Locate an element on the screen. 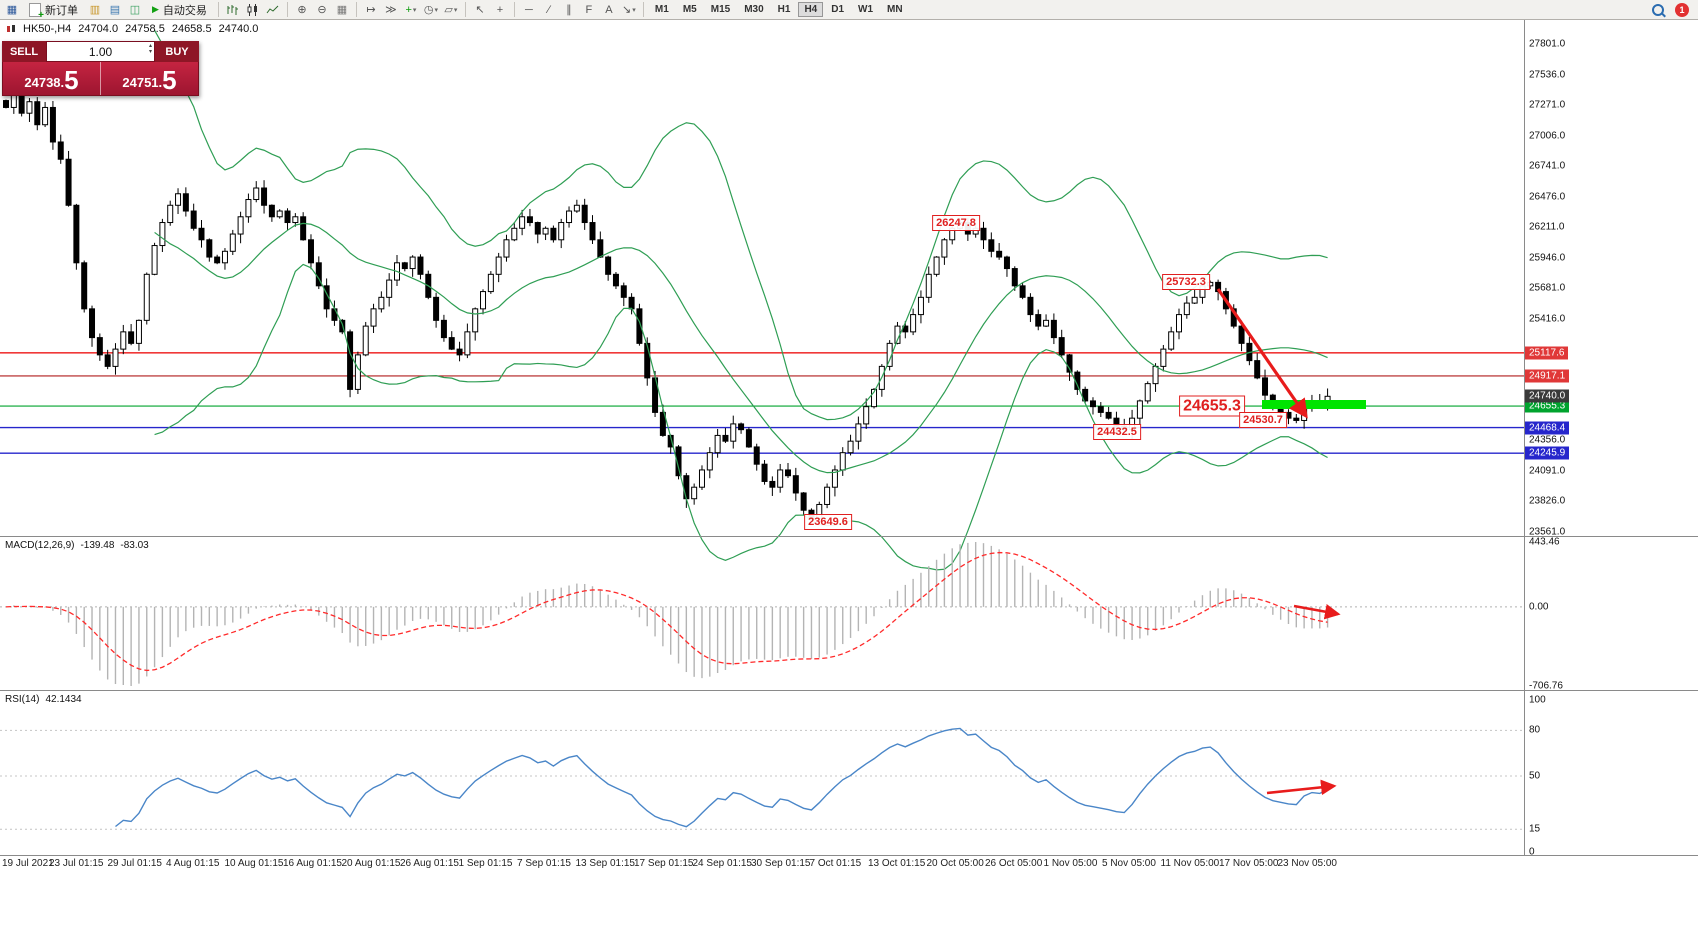 The width and height of the screenshot is (1698, 943). buy-price: 24751. is located at coordinates (142, 82).